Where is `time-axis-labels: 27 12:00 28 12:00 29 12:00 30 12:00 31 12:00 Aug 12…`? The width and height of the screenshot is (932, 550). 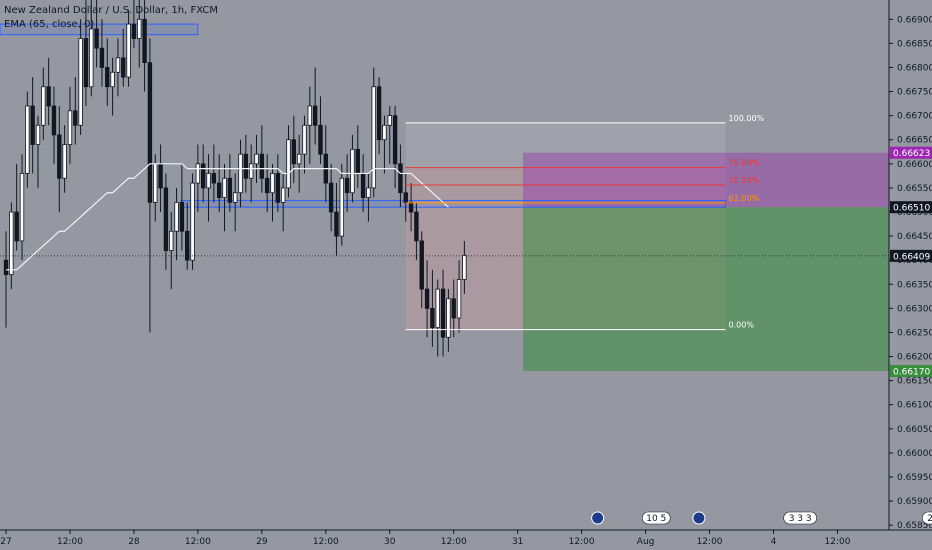
time-axis-labels: 27 12:00 28 12:00 29 12:00 30 12:00 31 12:00 Aug 12… is located at coordinates (425, 538).